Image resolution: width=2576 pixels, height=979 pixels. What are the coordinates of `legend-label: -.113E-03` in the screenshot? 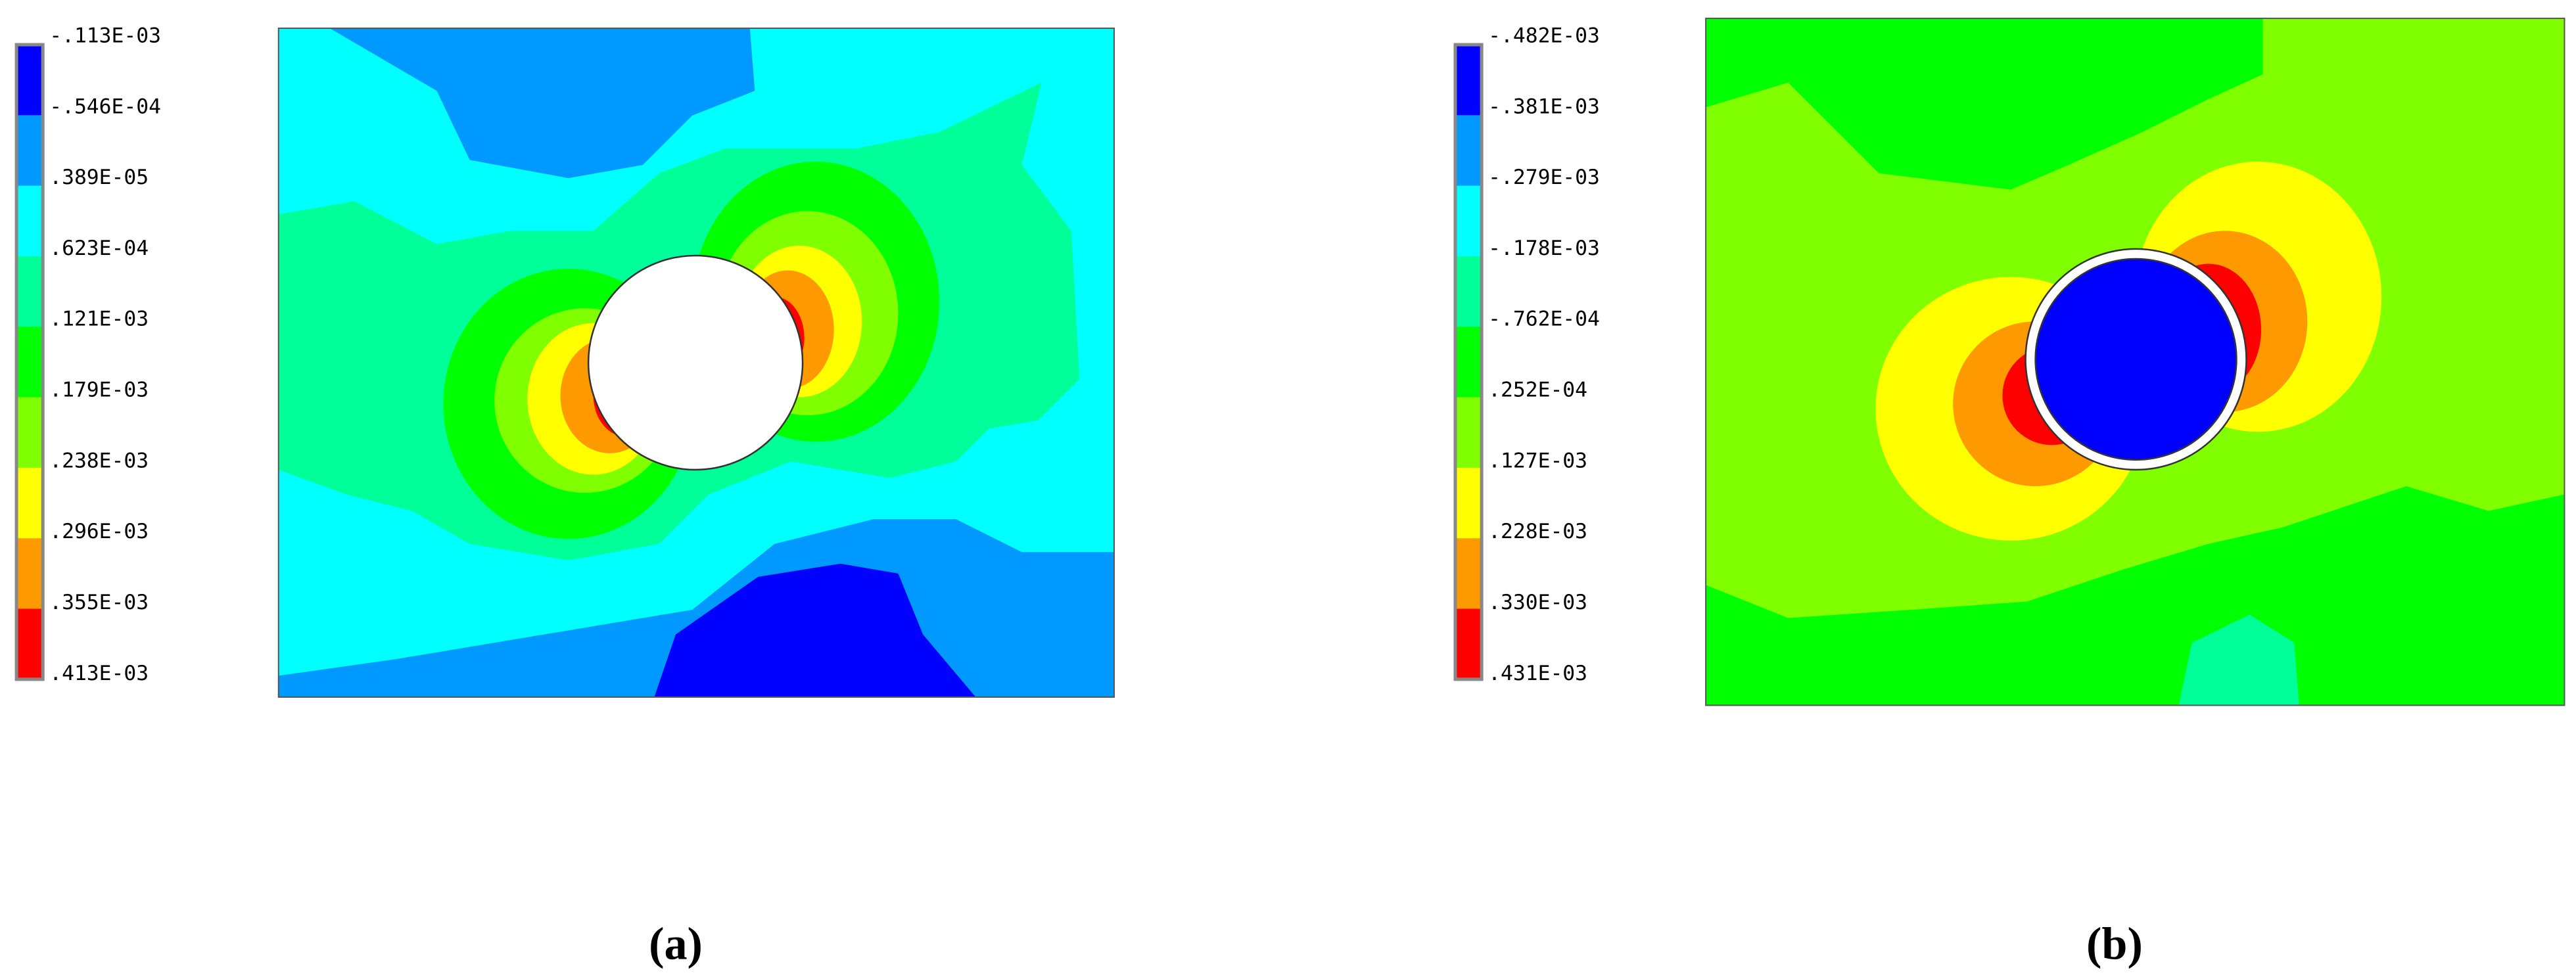 It's located at (105, 35).